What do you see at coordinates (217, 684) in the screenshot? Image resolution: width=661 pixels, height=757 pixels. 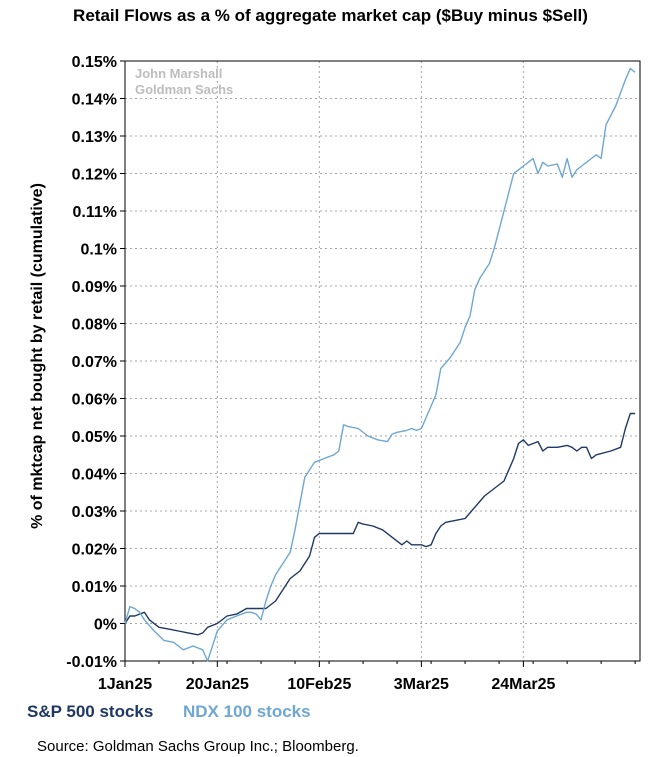 I see `x-tick-label: 20Jan25` at bounding box center [217, 684].